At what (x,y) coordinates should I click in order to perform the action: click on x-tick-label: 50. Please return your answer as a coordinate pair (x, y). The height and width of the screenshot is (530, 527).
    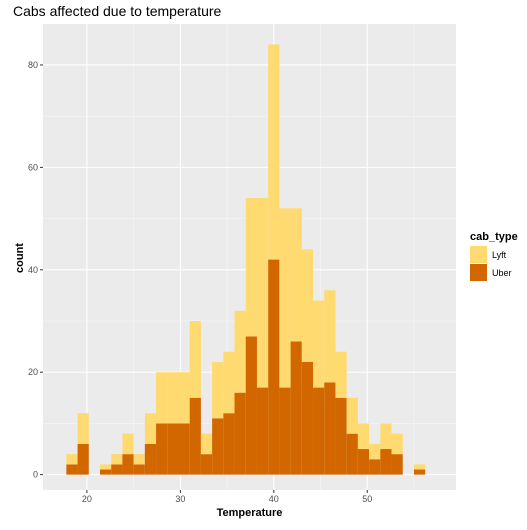
    Looking at the image, I should click on (367, 499).